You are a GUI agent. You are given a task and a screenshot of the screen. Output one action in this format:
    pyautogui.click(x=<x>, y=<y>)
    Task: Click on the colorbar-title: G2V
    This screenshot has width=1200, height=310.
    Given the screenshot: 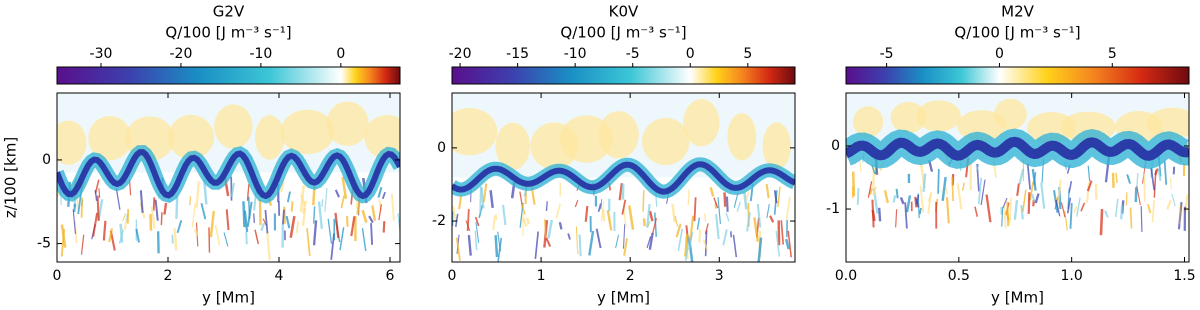 What is the action you would take?
    pyautogui.click(x=229, y=12)
    